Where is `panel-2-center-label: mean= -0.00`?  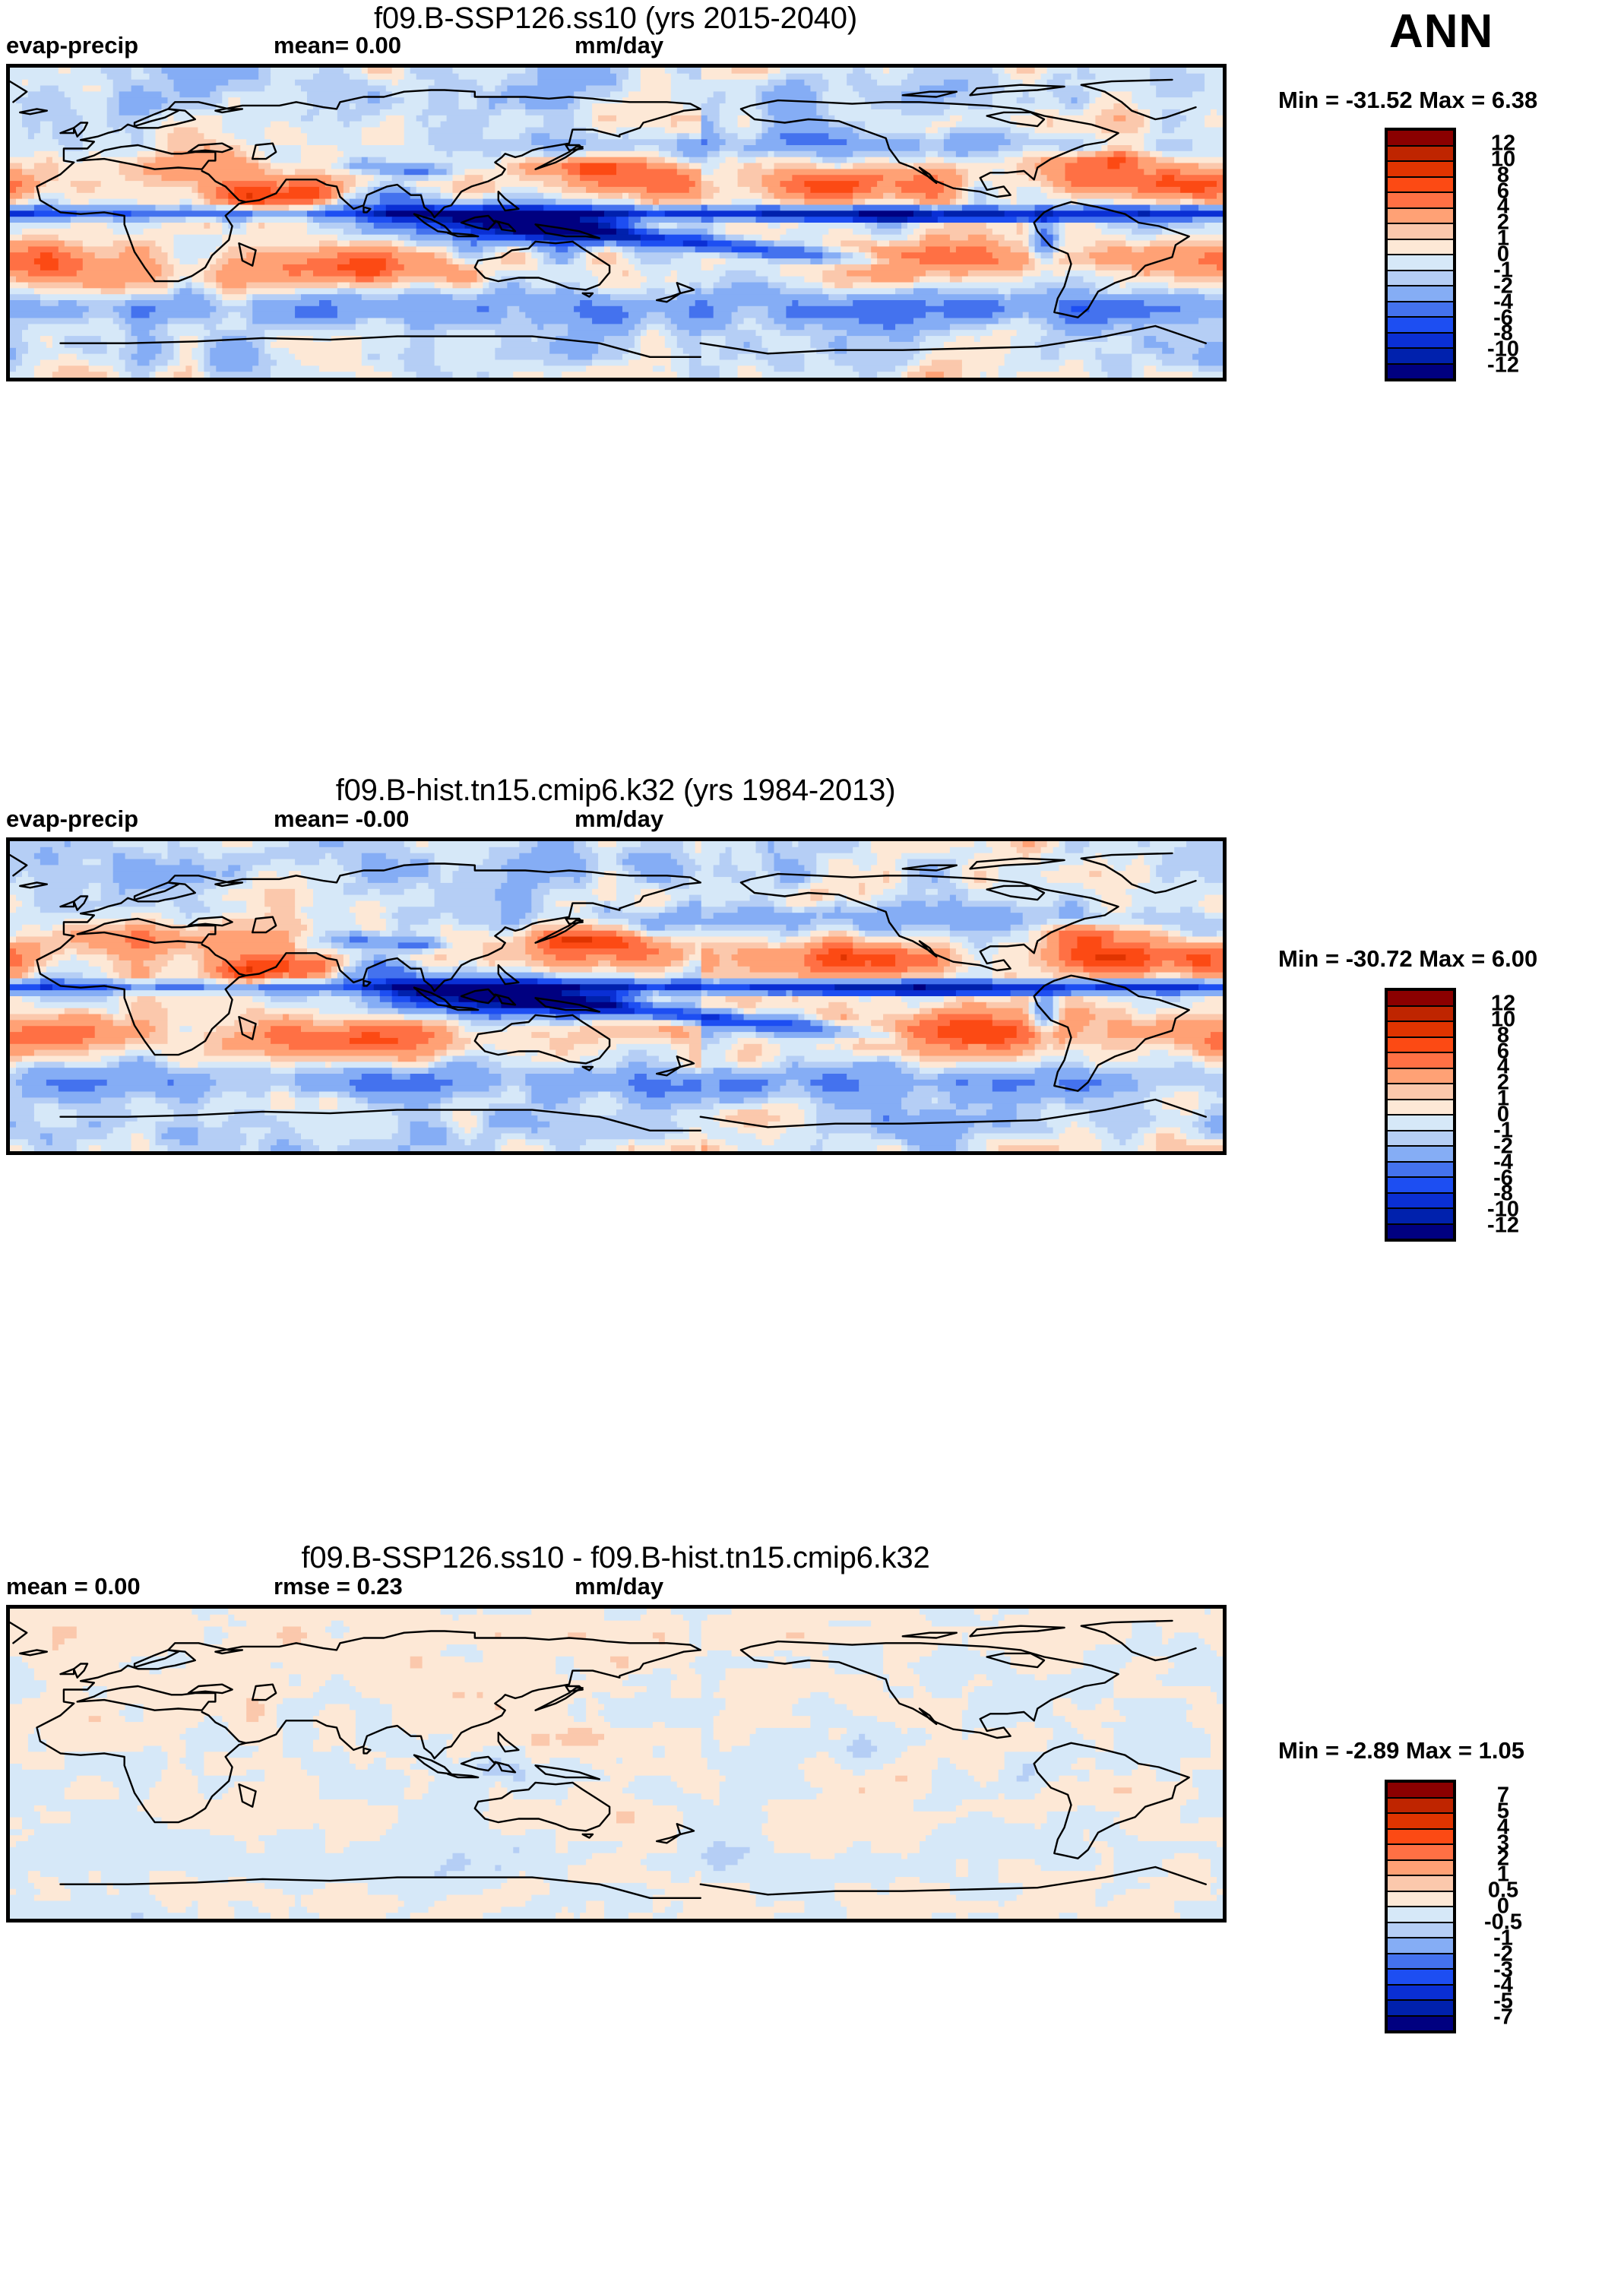 panel-2-center-label: mean= -0.00 is located at coordinates (342, 818).